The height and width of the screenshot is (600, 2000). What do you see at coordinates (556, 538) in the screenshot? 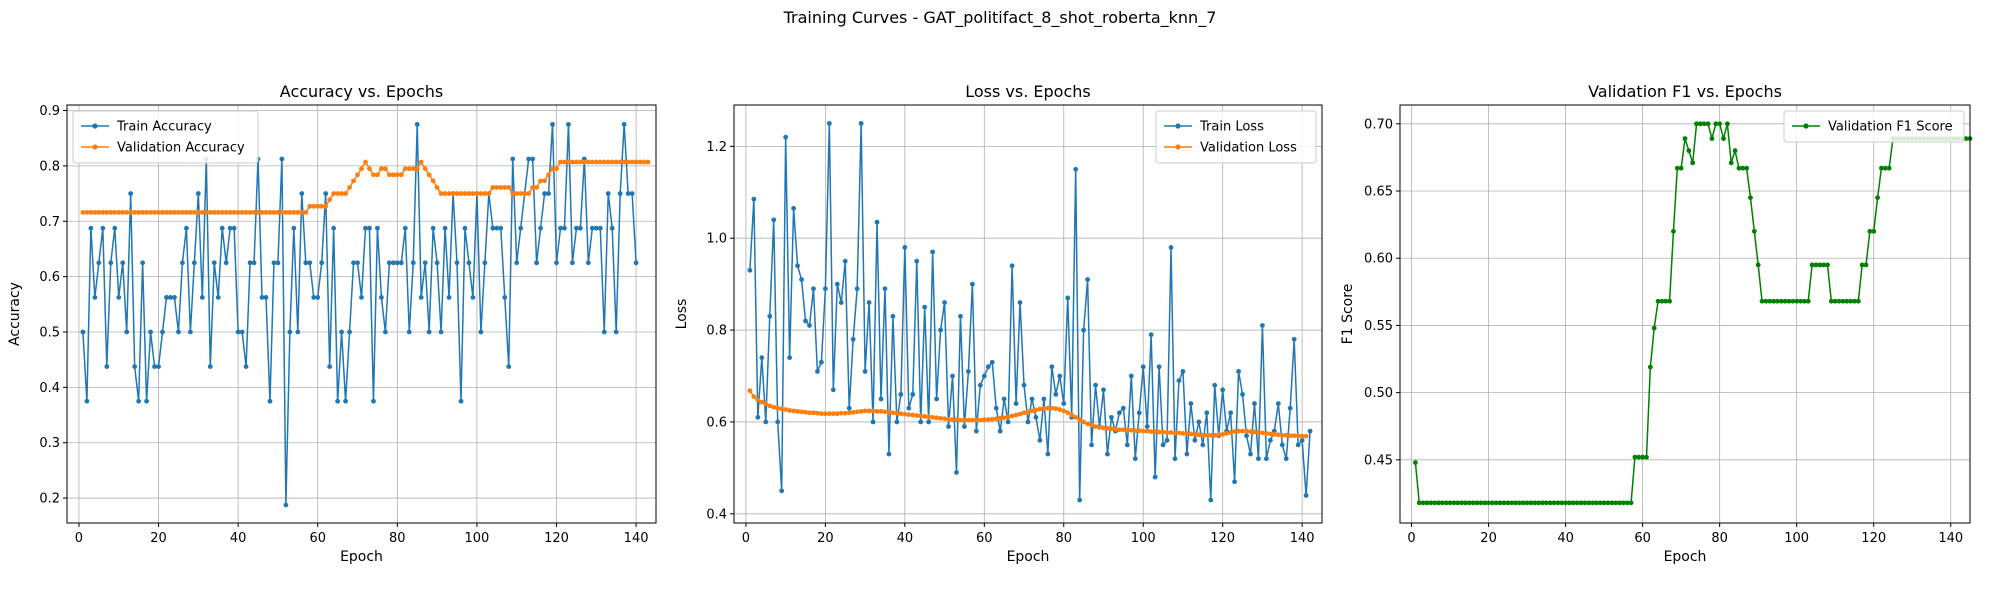
I see `x-tick-label: 120` at bounding box center [556, 538].